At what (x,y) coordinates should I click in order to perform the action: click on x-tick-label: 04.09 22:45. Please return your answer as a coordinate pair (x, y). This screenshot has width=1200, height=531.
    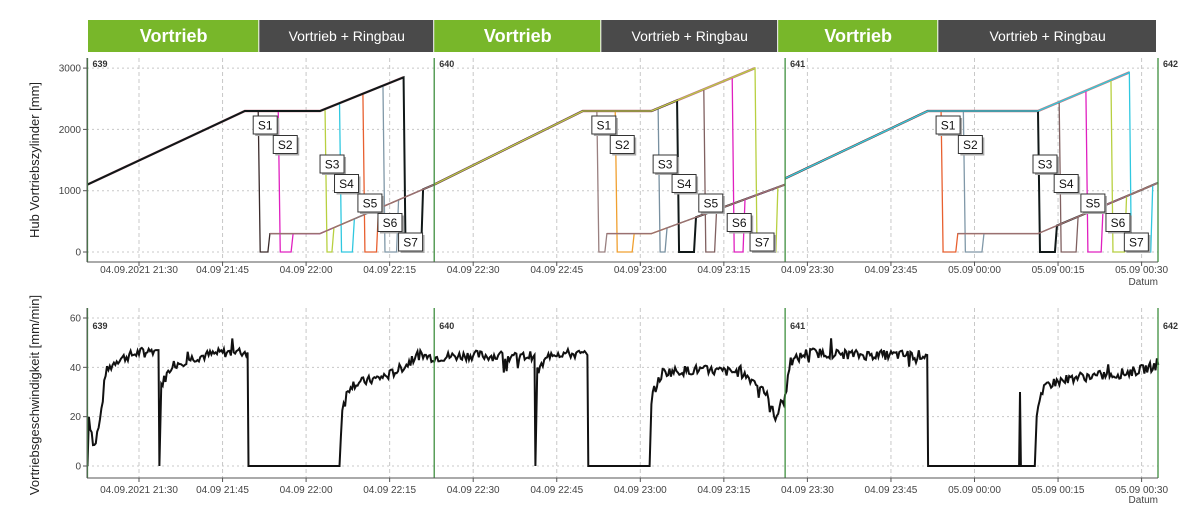
    Looking at the image, I should click on (556, 490).